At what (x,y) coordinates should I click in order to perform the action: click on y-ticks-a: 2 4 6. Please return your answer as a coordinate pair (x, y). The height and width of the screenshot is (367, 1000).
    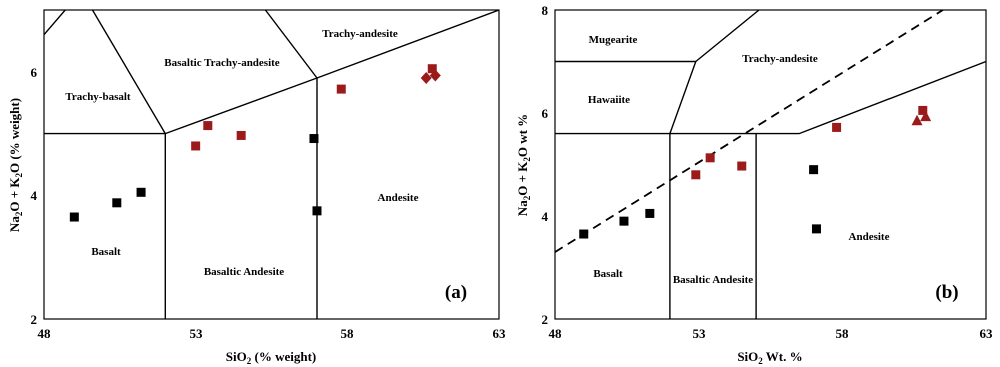
    Looking at the image, I should click on (34, 196).